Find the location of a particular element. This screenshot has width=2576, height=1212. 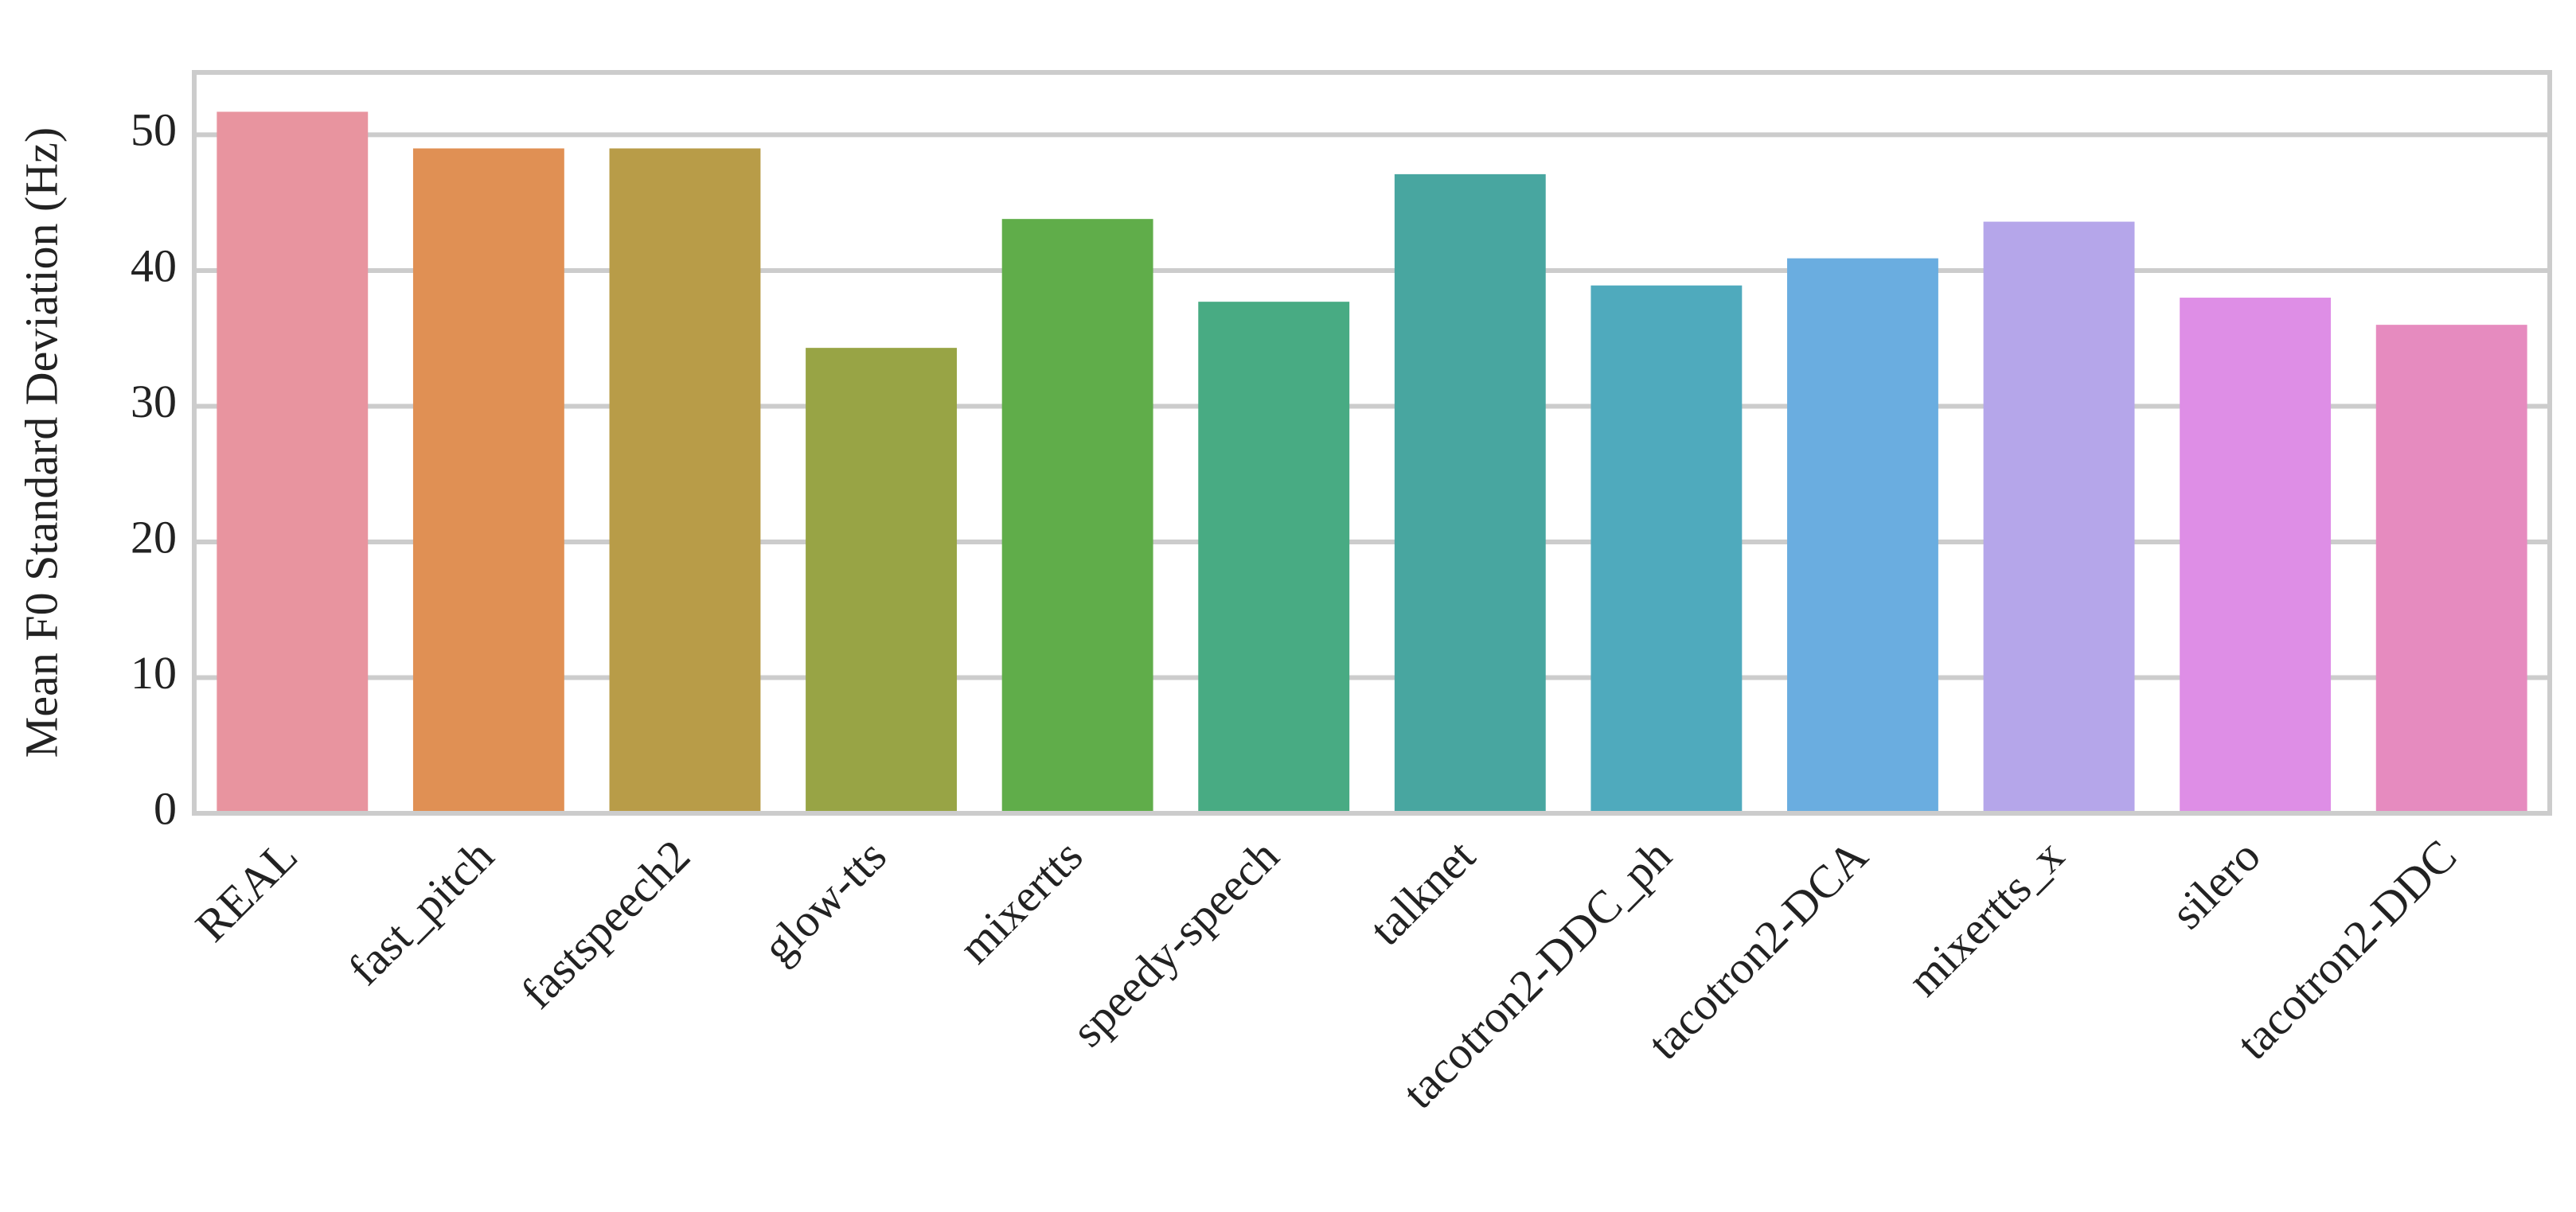

y-tick-label: 10 is located at coordinates (154, 673).